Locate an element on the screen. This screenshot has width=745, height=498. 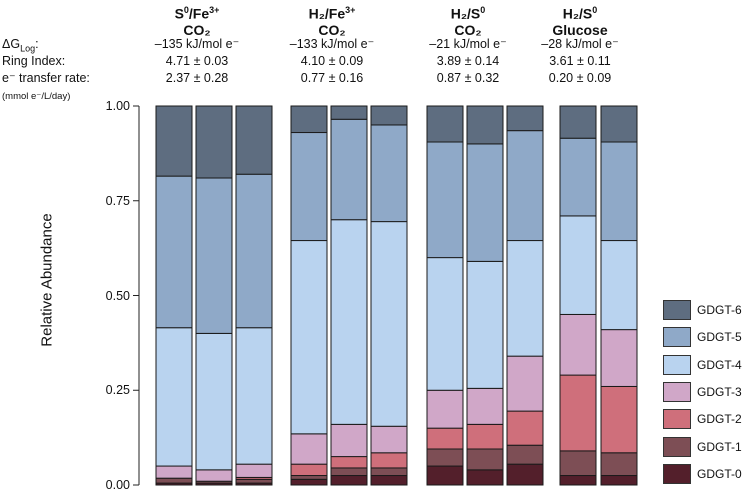
condition-title-line1: H₂/S0 is located at coordinates (580, 12).